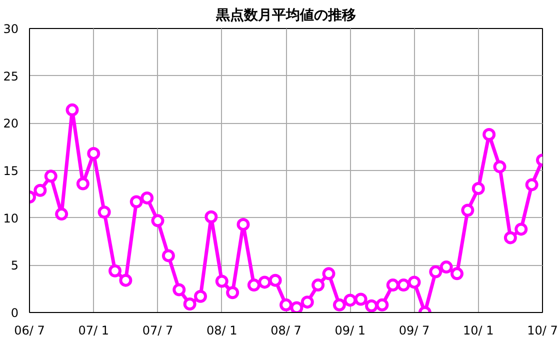 The height and width of the screenshot is (340, 560). I want to click on x-tick-label: 10/ 1, so click(478, 331).